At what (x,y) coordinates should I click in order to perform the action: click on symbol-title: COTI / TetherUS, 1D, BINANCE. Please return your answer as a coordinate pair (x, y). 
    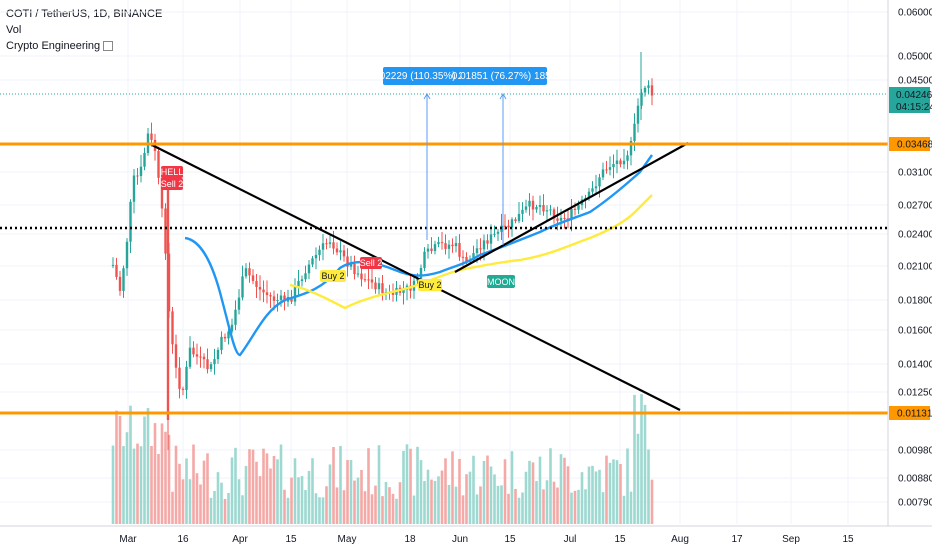
    Looking at the image, I should click on (84, 14).